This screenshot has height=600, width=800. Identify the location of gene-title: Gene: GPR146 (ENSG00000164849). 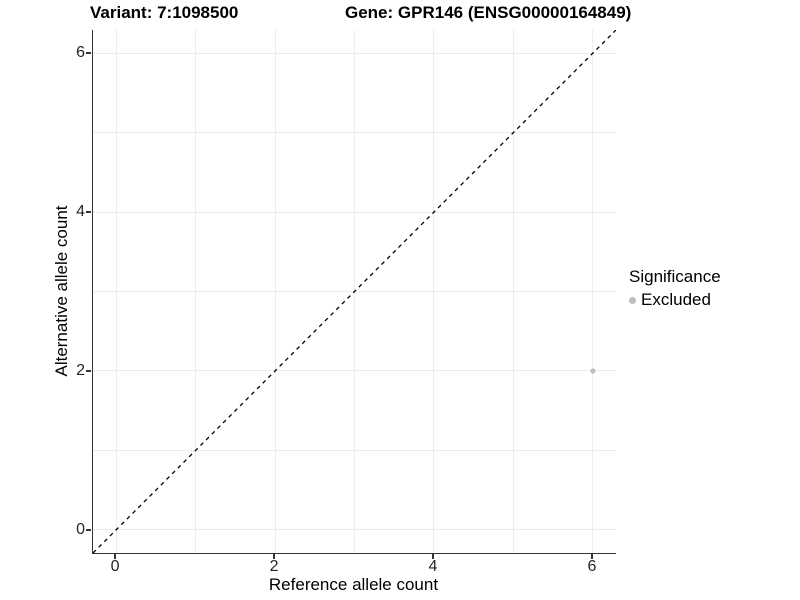
(488, 12).